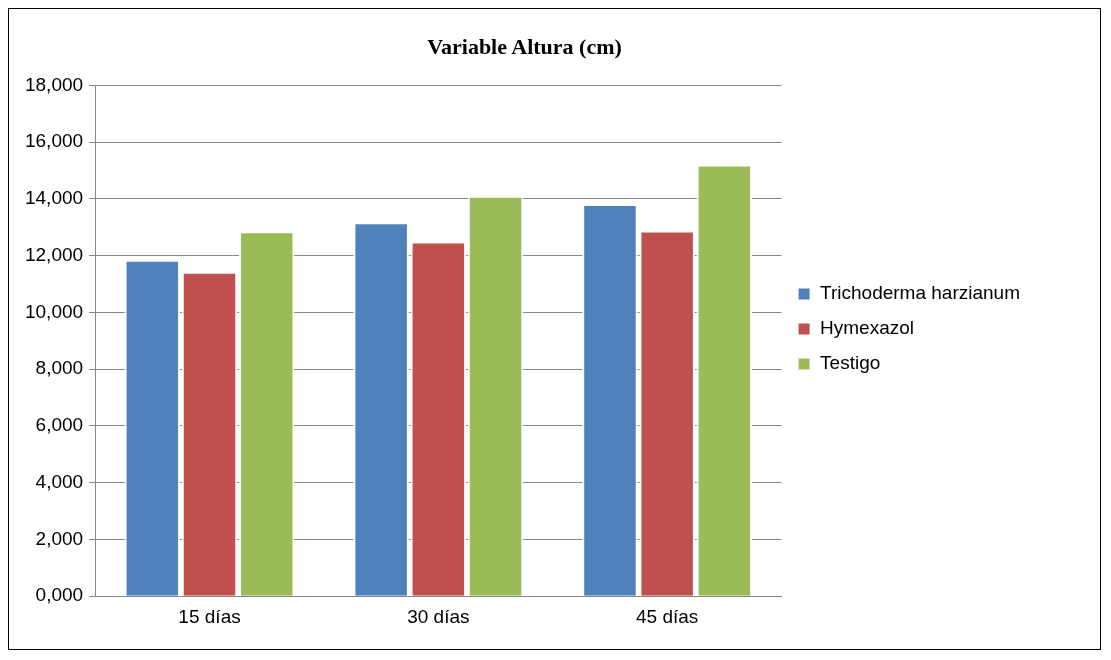  I want to click on y-tick-label: 14,000, so click(54, 198).